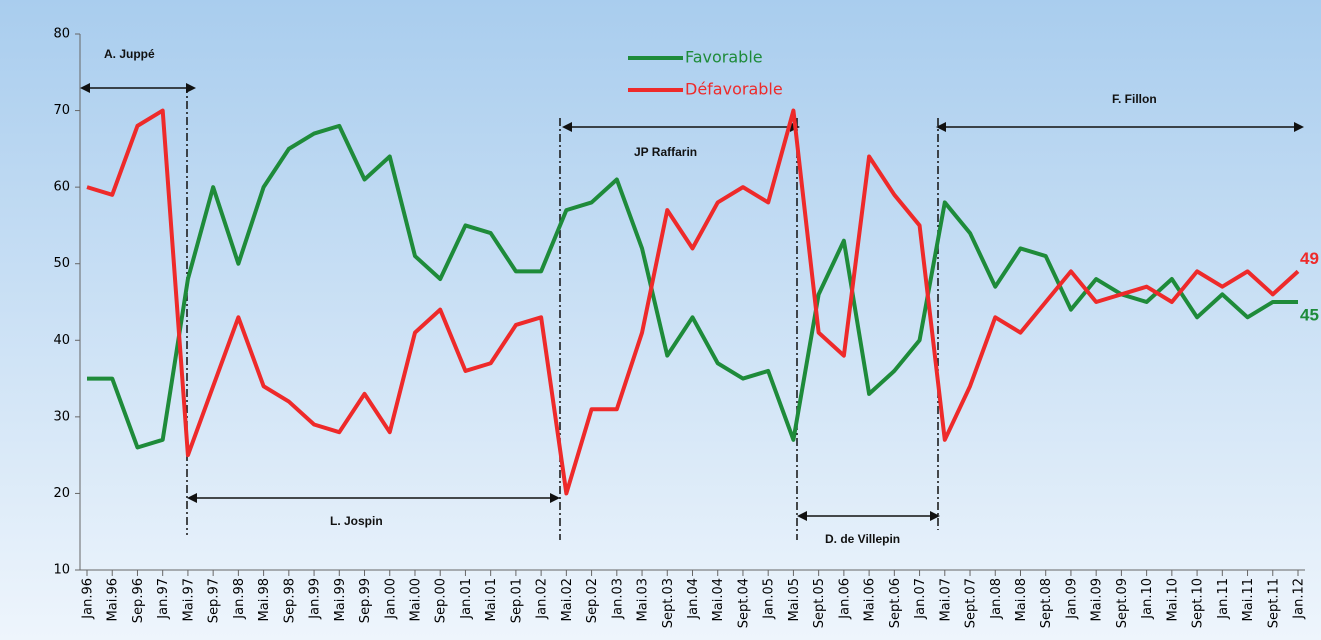 The image size is (1321, 640). Describe the element at coordinates (264, 599) in the screenshot. I see `x-tick-label: Mai.98` at that location.